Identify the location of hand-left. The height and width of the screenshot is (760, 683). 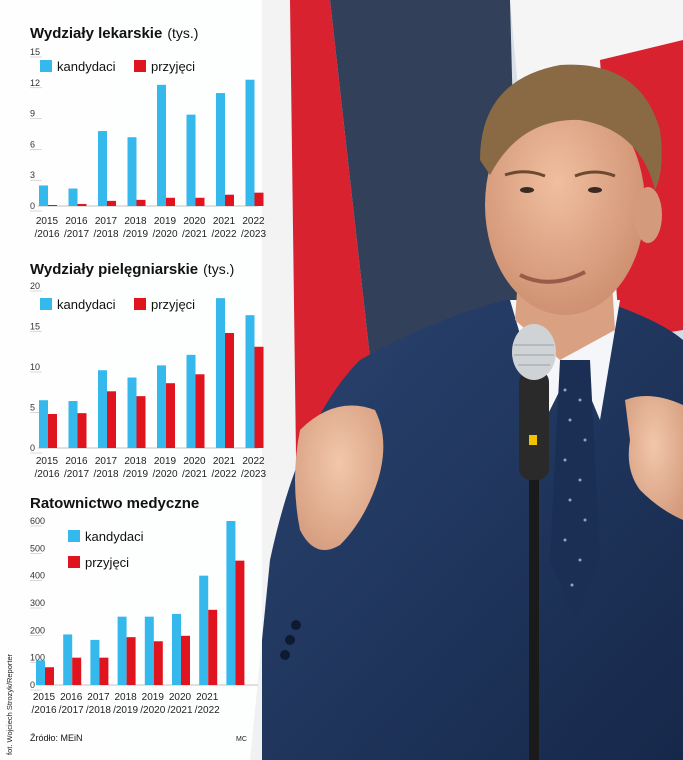
(339, 477).